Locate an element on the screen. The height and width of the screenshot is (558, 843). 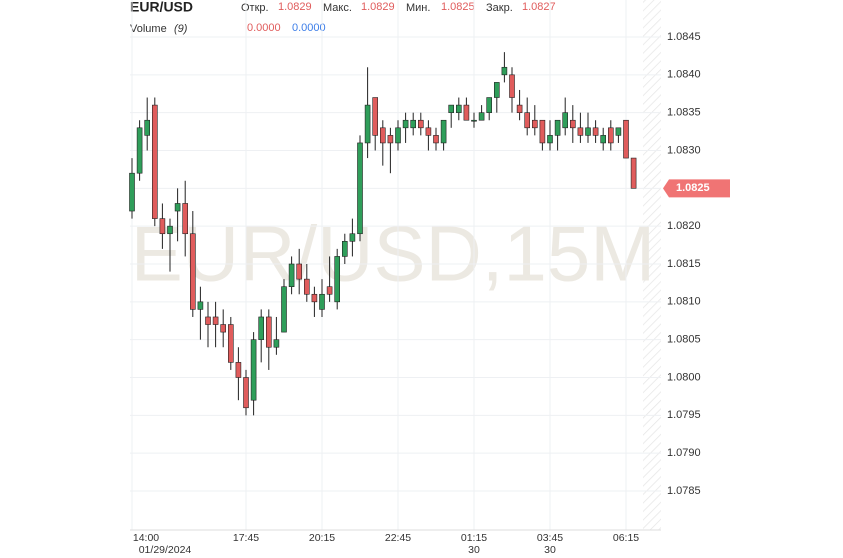
high-value: 1.0829 is located at coordinates (378, 7).